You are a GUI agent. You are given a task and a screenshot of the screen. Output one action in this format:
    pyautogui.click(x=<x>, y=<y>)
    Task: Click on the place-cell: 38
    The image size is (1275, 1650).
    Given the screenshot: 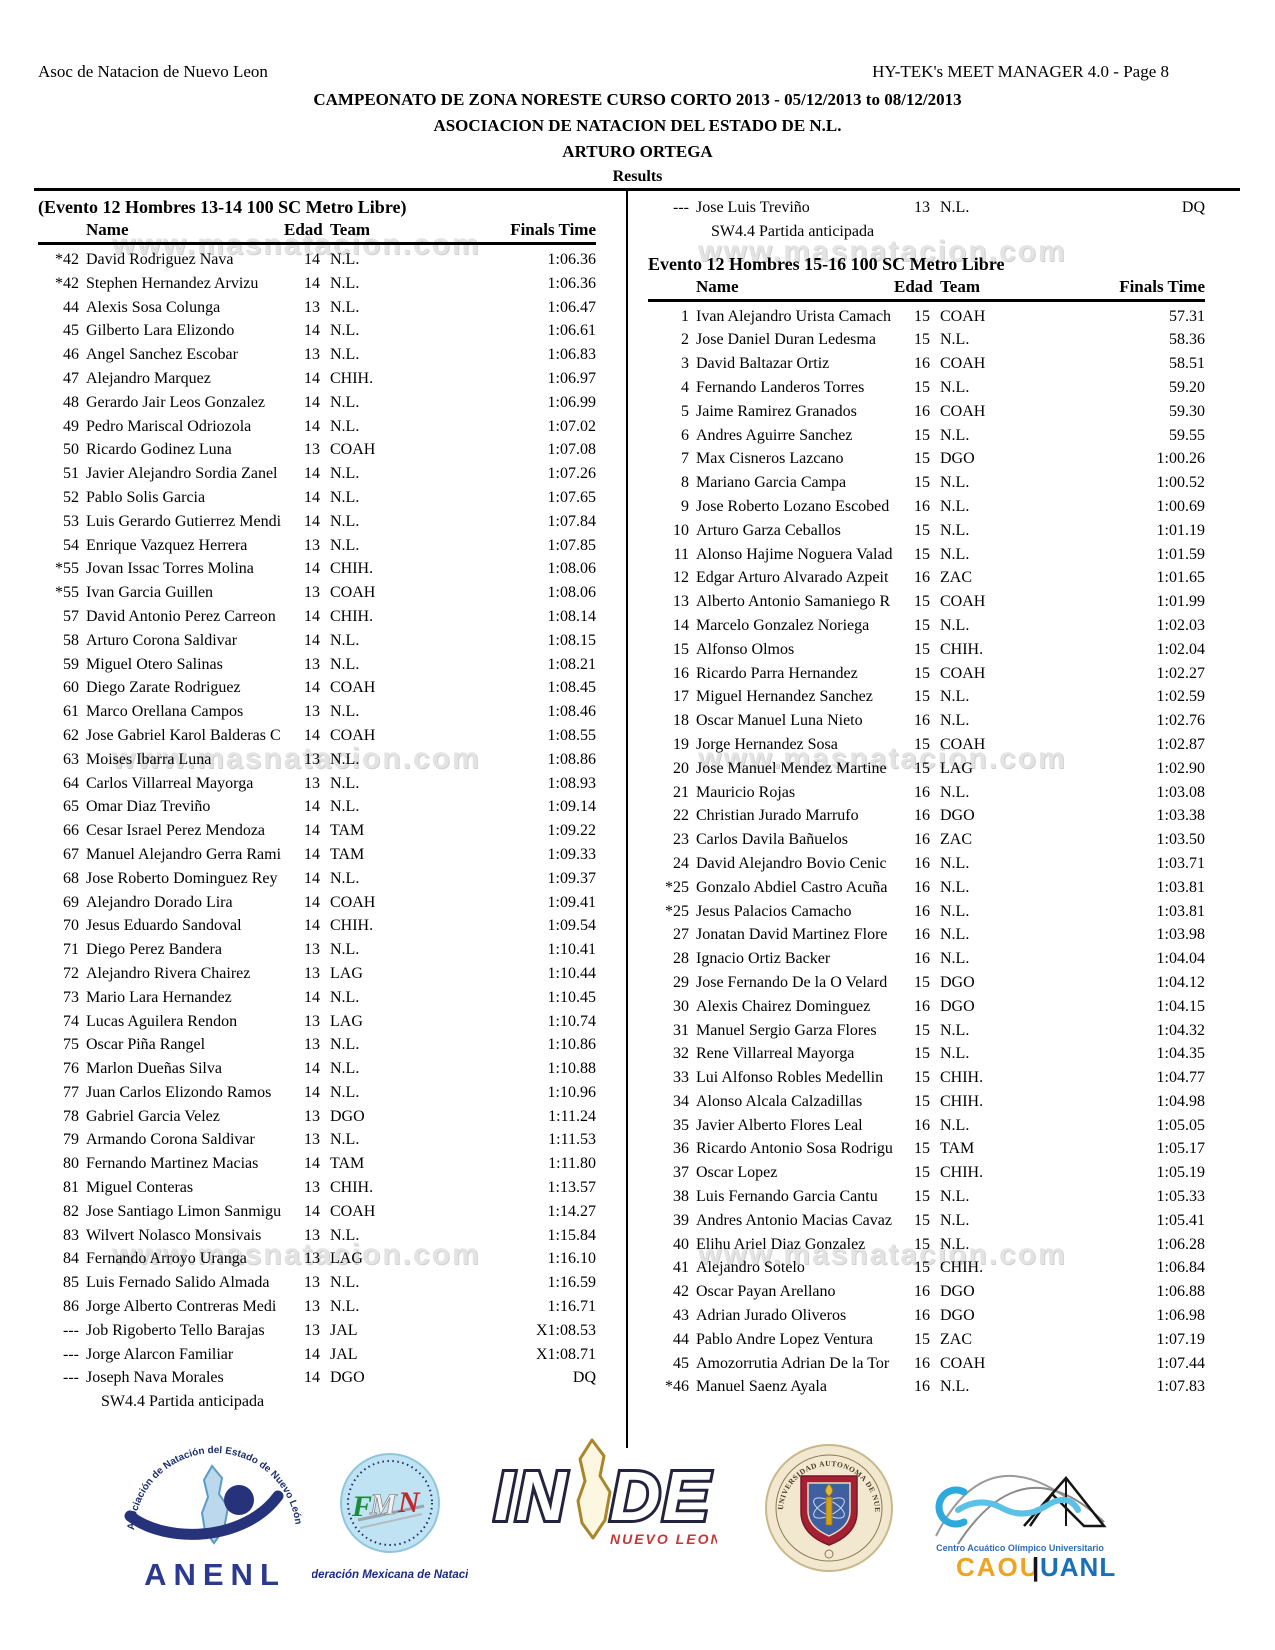 What is the action you would take?
    pyautogui.click(x=681, y=1197)
    